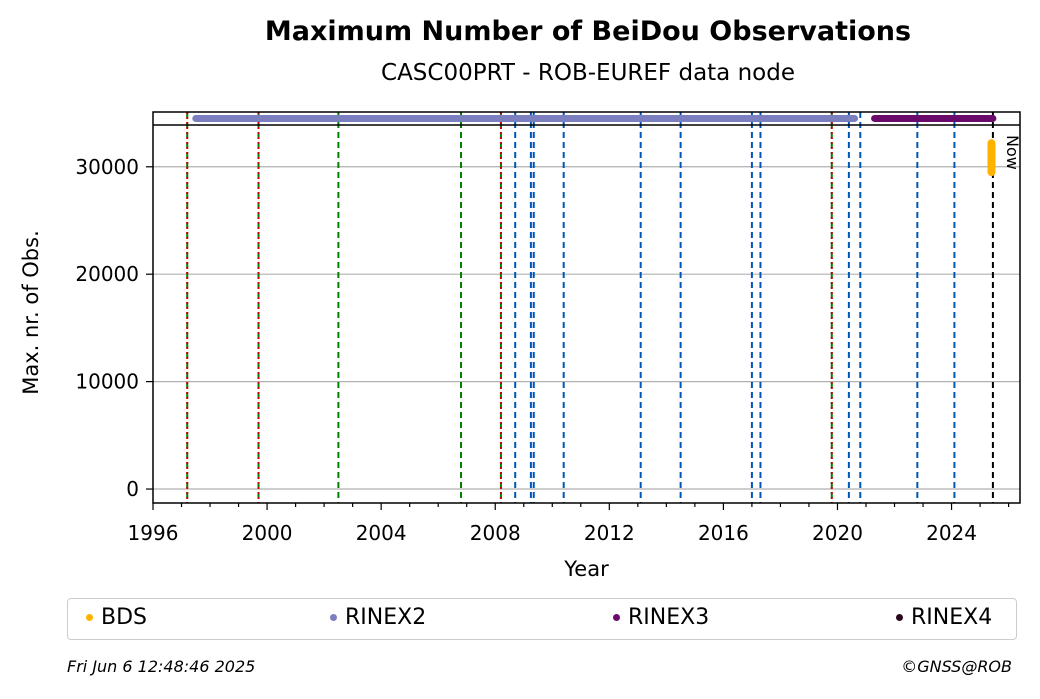 The height and width of the screenshot is (699, 1040). I want to click on x-tick-label: 2024, so click(951, 533).